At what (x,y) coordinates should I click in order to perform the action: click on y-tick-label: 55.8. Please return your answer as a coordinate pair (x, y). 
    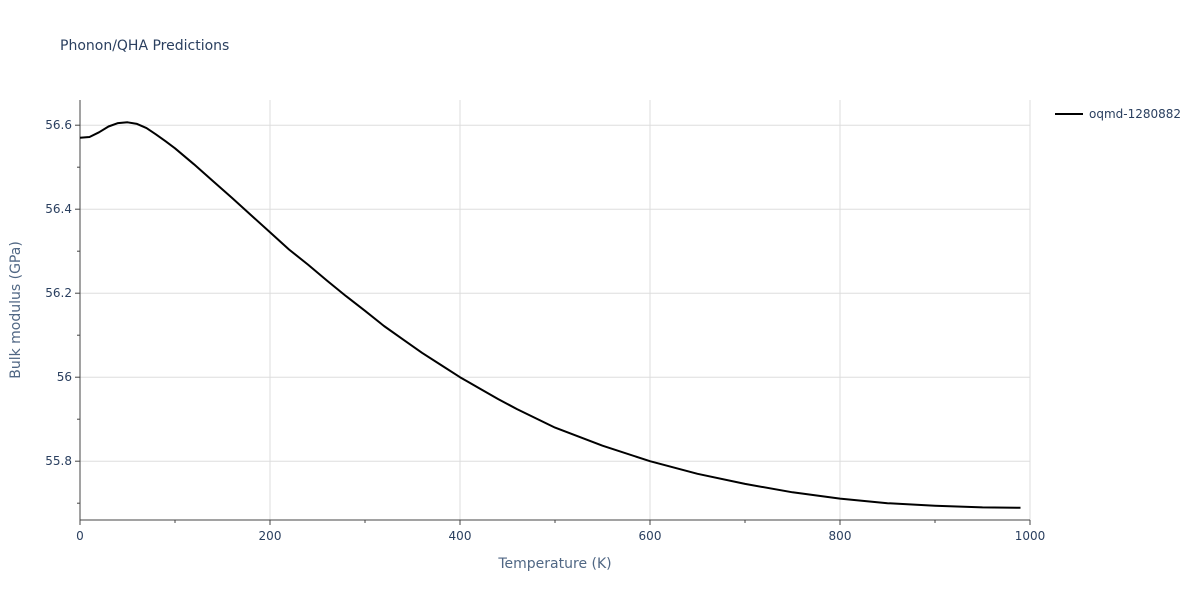
    Looking at the image, I should click on (58, 461).